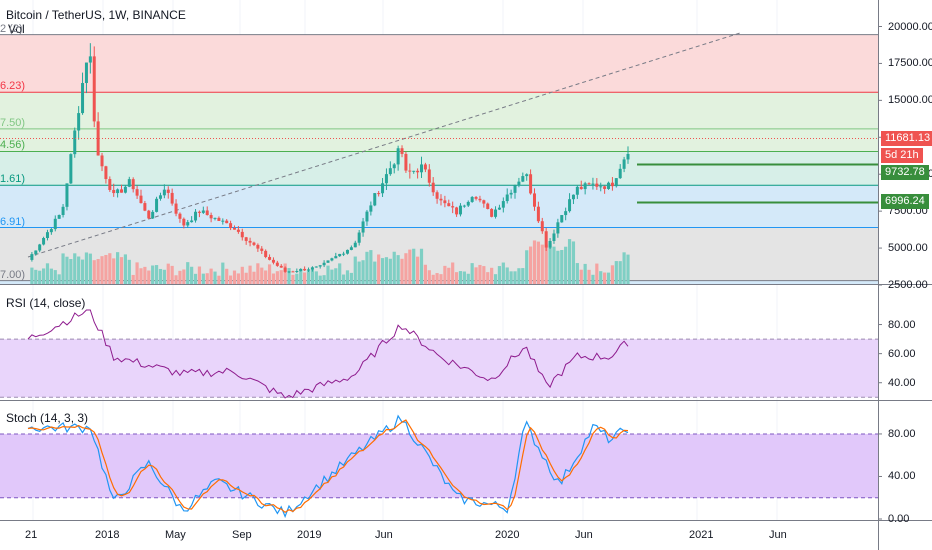 This screenshot has height=550, width=932. Describe the element at coordinates (584, 535) in the screenshot. I see `time-tick-label: Jun` at that location.